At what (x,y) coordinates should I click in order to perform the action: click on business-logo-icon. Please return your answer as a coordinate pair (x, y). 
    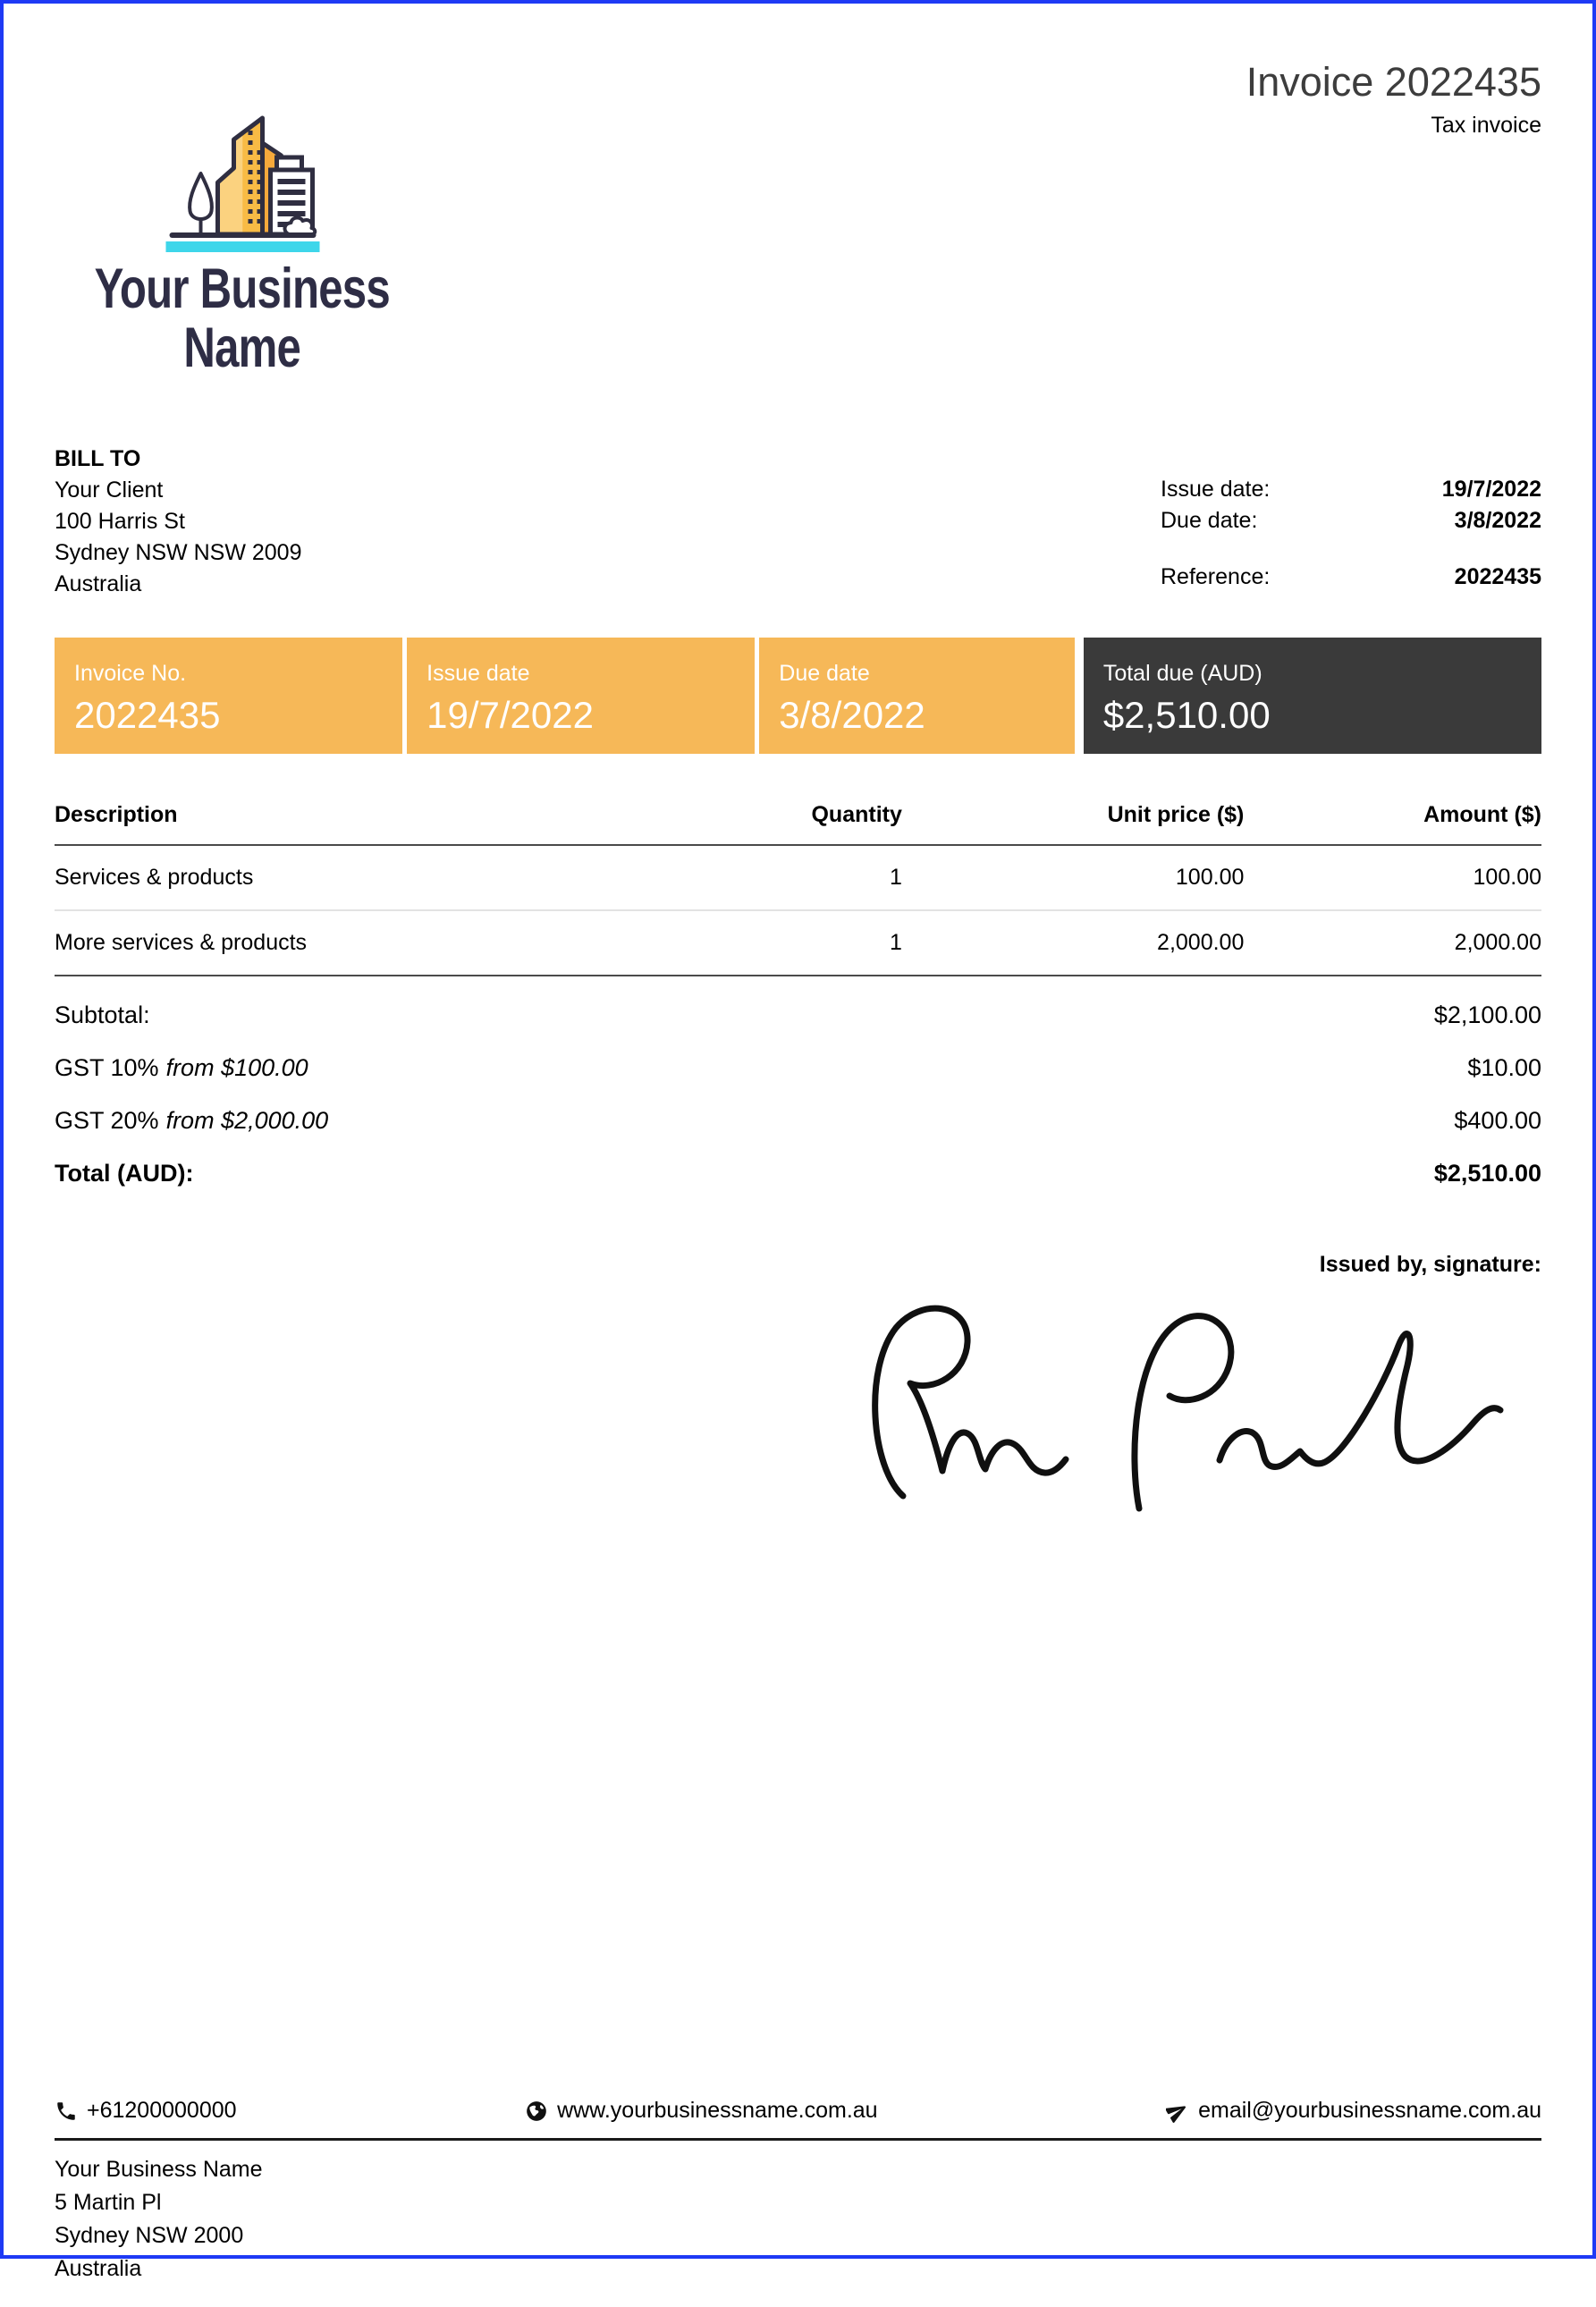
    Looking at the image, I should click on (242, 184).